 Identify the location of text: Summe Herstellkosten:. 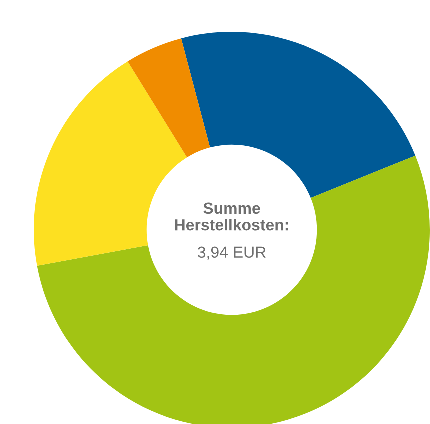
(231, 216).